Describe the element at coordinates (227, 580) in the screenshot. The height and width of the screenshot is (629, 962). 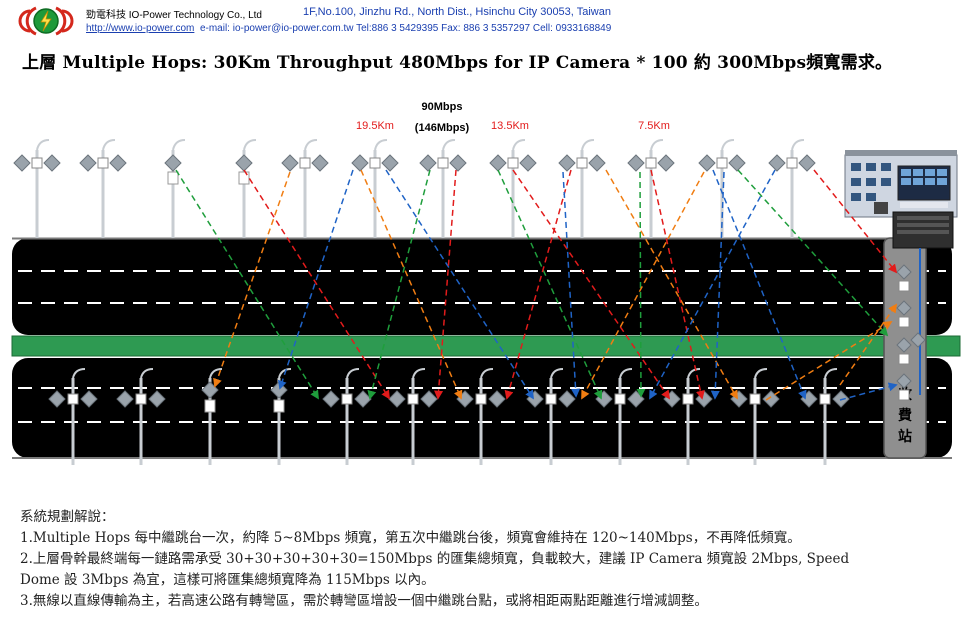
I see `notes-line-2b: Dome 設 3Mbps 為宜，這樣可將匯集總頻寬降為 115Mbps 以內。` at that location.